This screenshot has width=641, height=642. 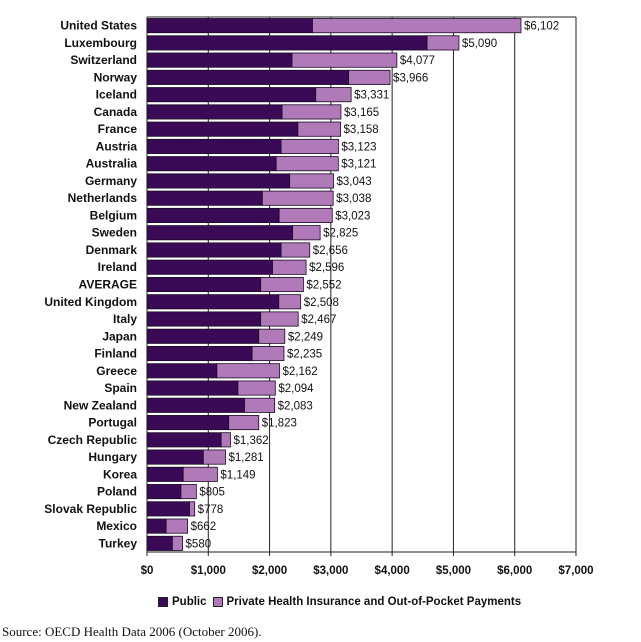 I want to click on total-value-label: $3,158, so click(x=361, y=130).